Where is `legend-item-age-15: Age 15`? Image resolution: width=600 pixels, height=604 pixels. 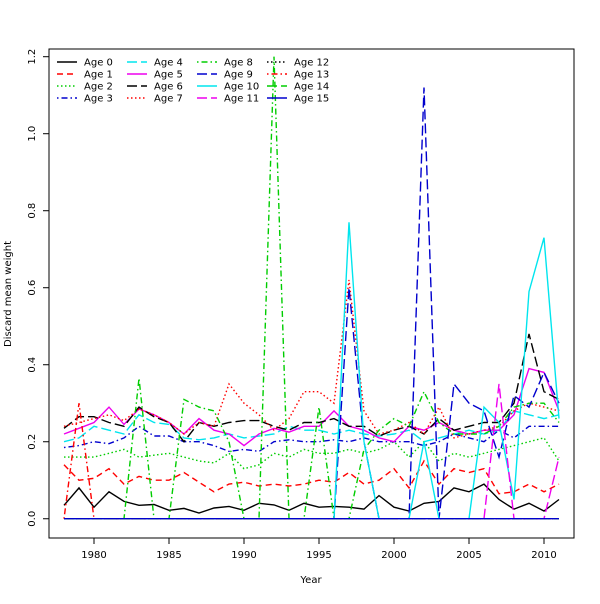
legend-item-age-15: Age 15 is located at coordinates (298, 99).